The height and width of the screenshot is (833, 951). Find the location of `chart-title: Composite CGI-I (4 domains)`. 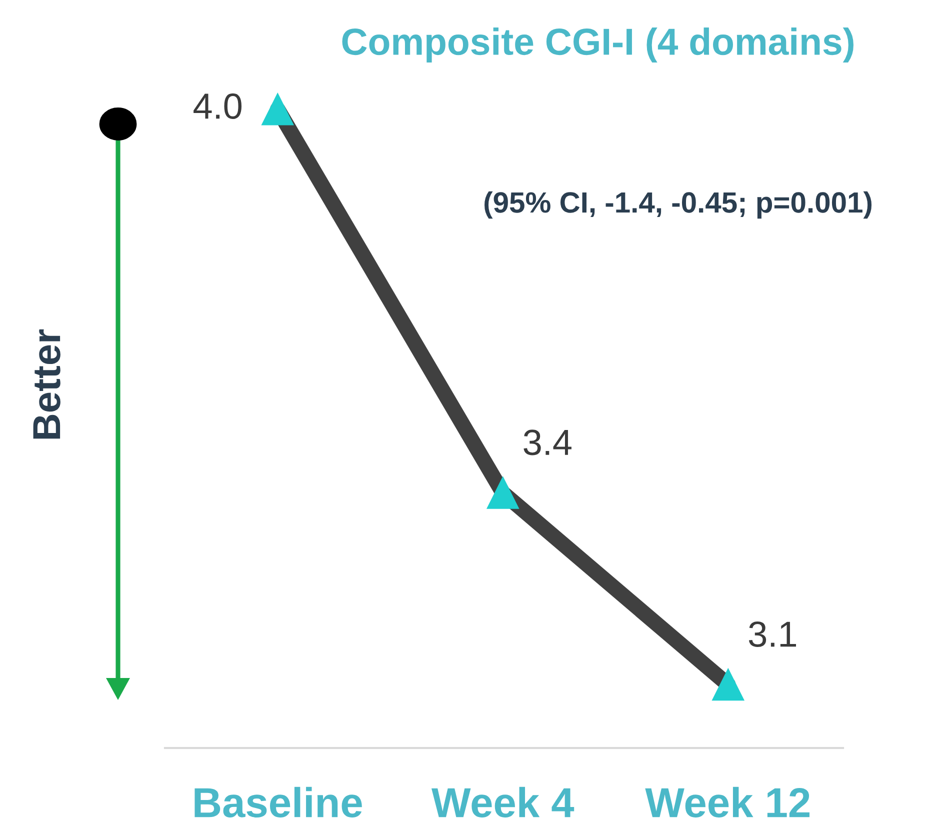

chart-title: Composite CGI-I (4 domains) is located at coordinates (598, 45).